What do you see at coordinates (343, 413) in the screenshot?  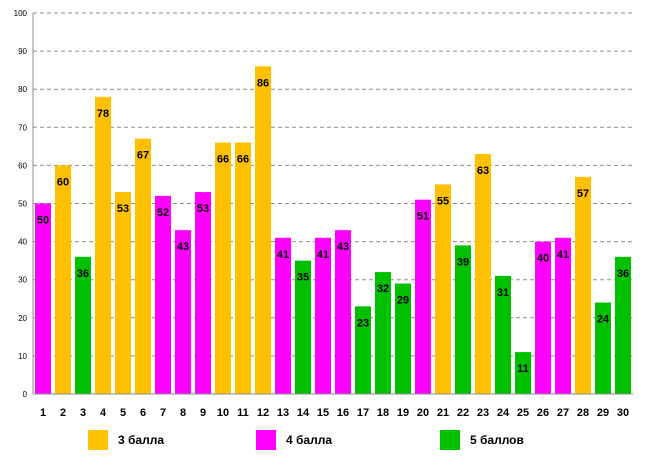 I see `x-tick-label: 16` at bounding box center [343, 413].